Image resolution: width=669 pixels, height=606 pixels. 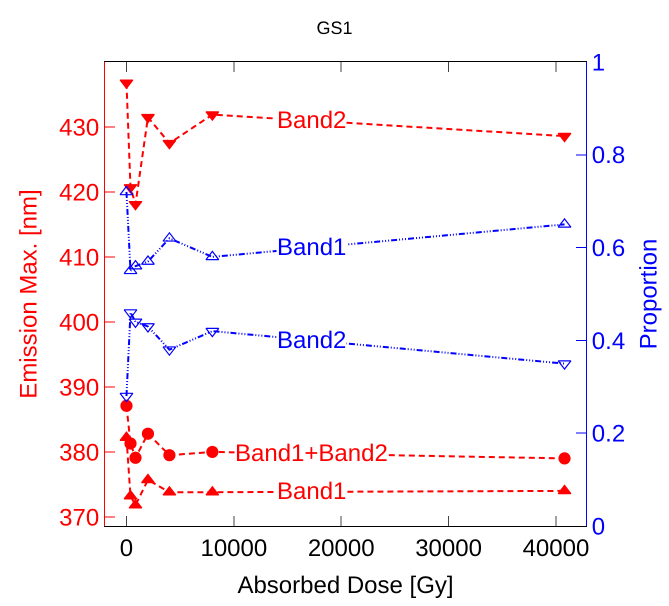 What do you see at coordinates (79, 452) in the screenshot?
I see `y-tick-label: 380` at bounding box center [79, 452].